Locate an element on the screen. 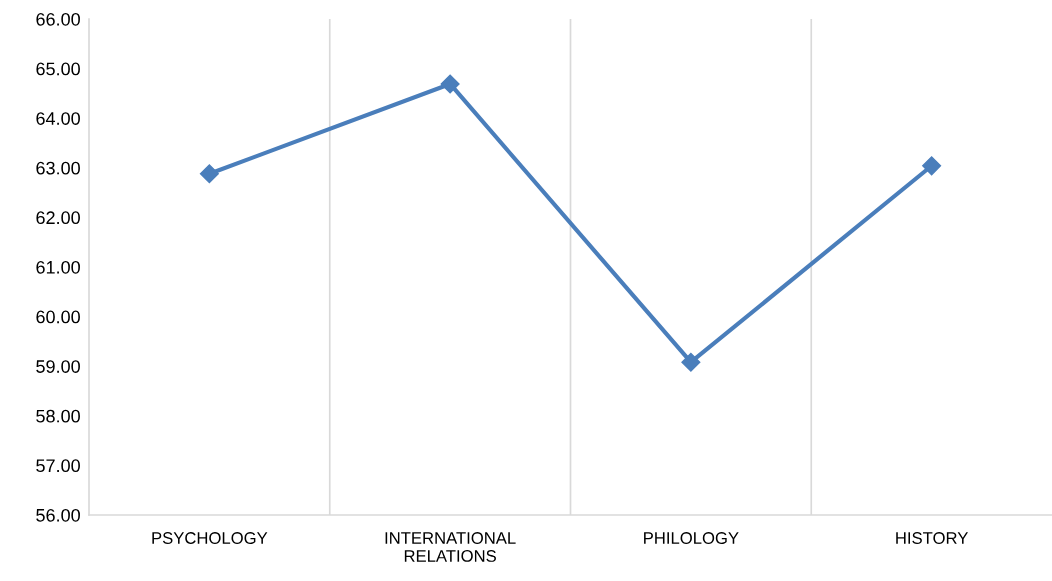  x-tick-label: INTERNATIONAL RELATIONS is located at coordinates (450, 547).